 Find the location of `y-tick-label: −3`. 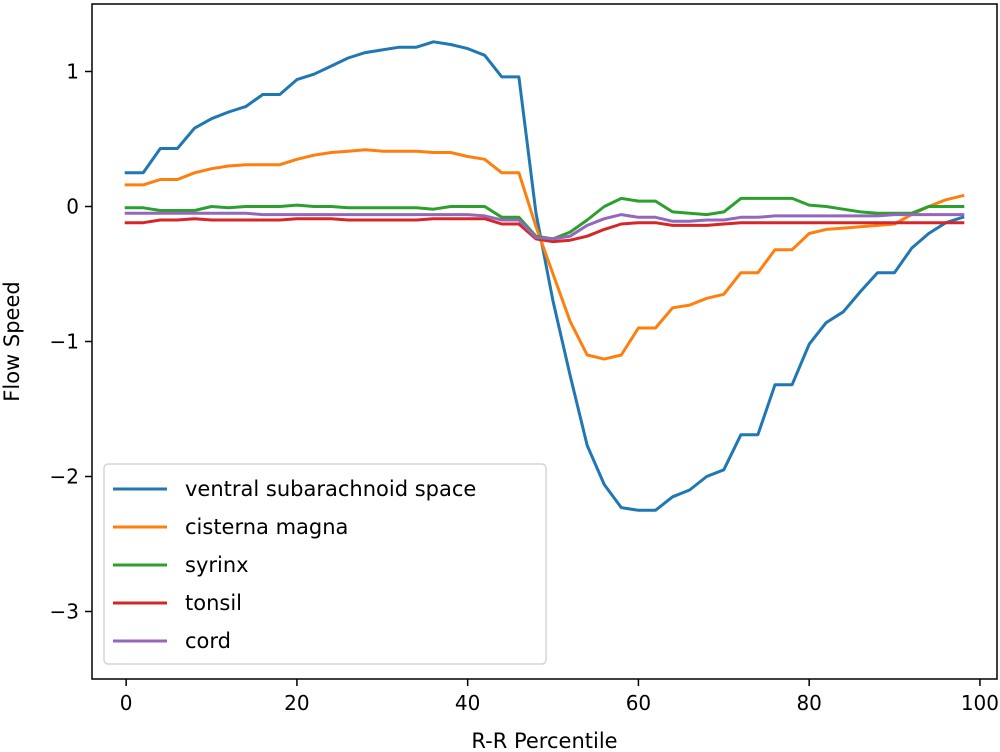

y-tick-label: −3 is located at coordinates (64, 612).